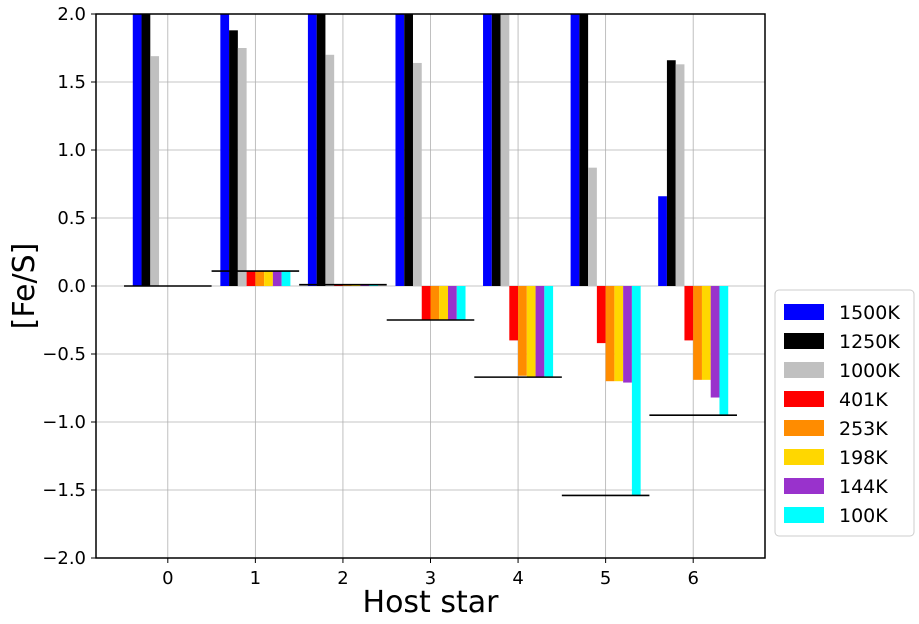 This screenshot has width=919, height=624. What do you see at coordinates (863, 429) in the screenshot?
I see `legend-label: 253K` at bounding box center [863, 429].